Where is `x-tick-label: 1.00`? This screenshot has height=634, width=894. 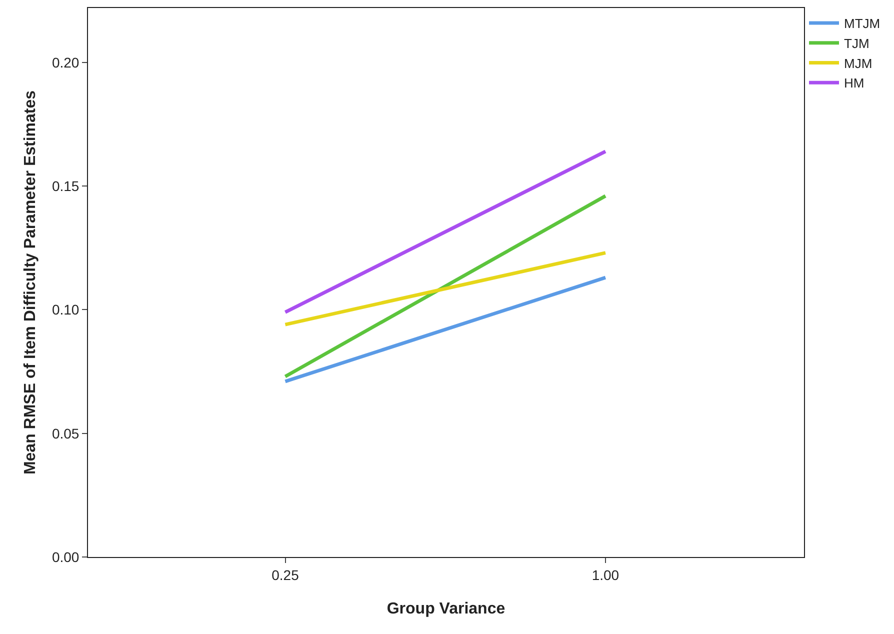 x-tick-label: 1.00 is located at coordinates (606, 574).